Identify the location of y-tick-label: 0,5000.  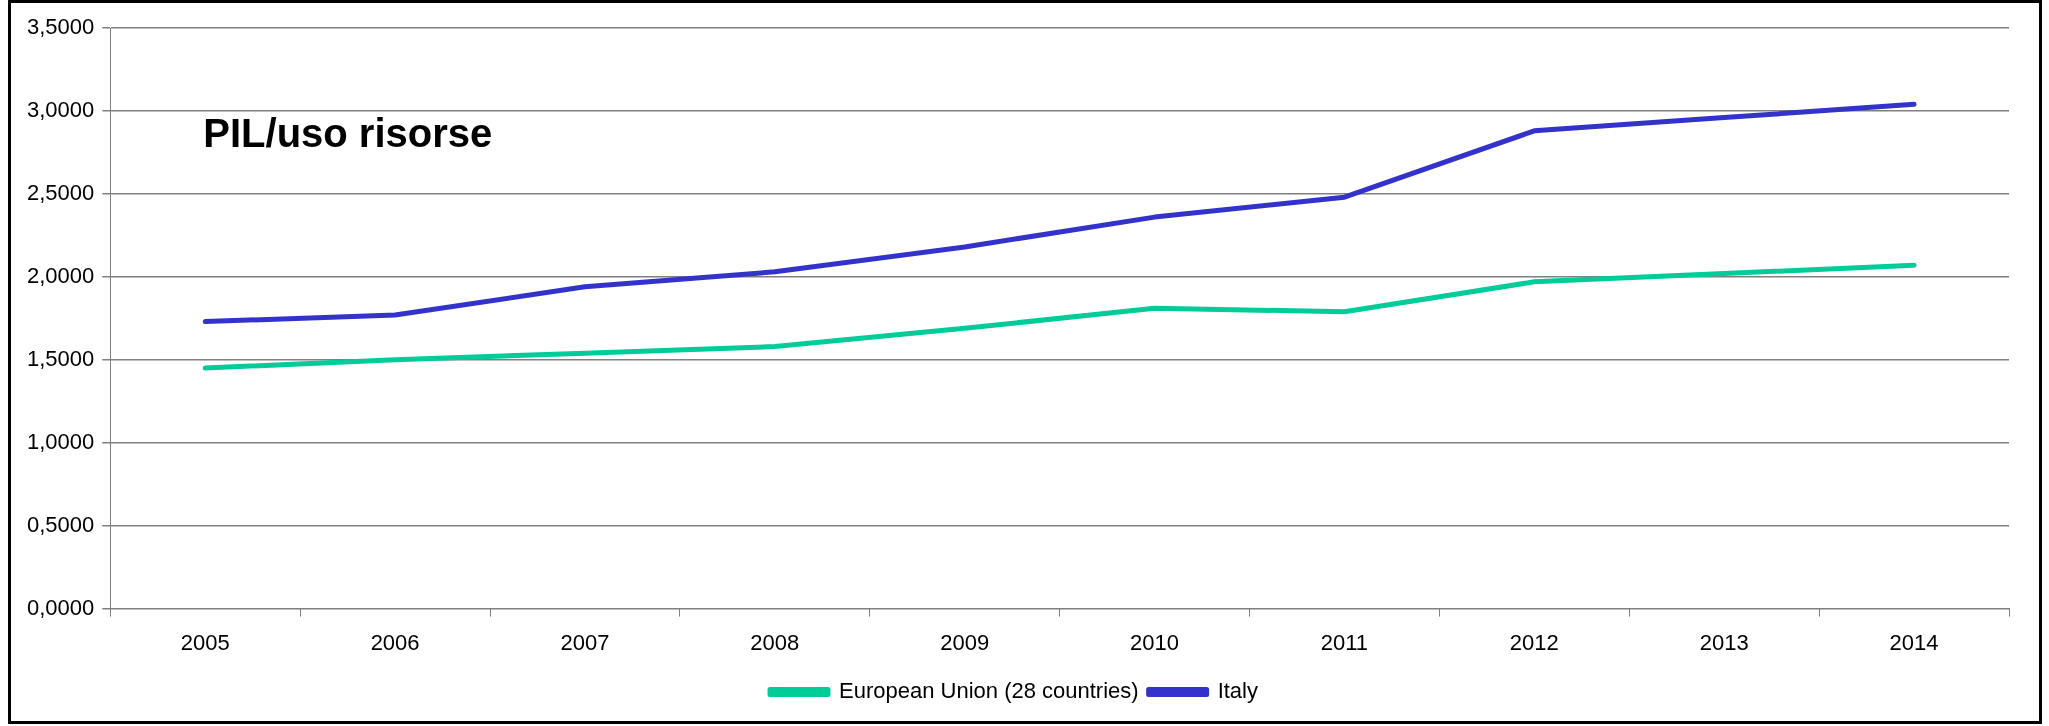
(60, 524).